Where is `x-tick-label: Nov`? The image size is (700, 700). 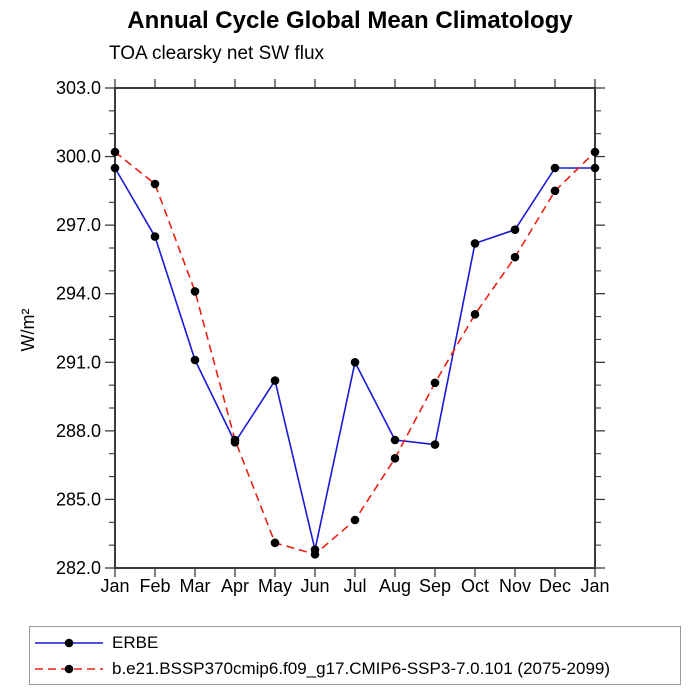
x-tick-label: Nov is located at coordinates (515, 586).